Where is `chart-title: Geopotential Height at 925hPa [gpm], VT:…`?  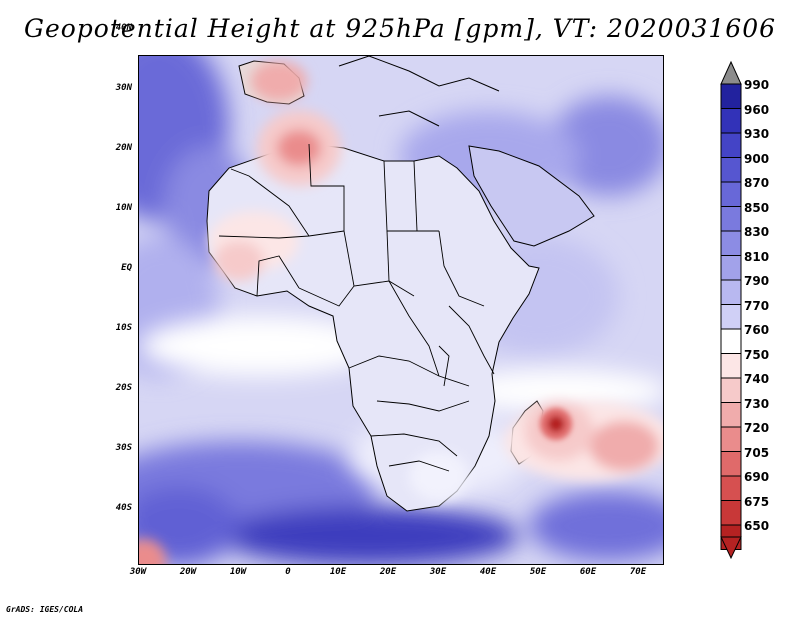 chart-title: Geopotential Height at 925hPa [gpm], VT:… is located at coordinates (400, 28).